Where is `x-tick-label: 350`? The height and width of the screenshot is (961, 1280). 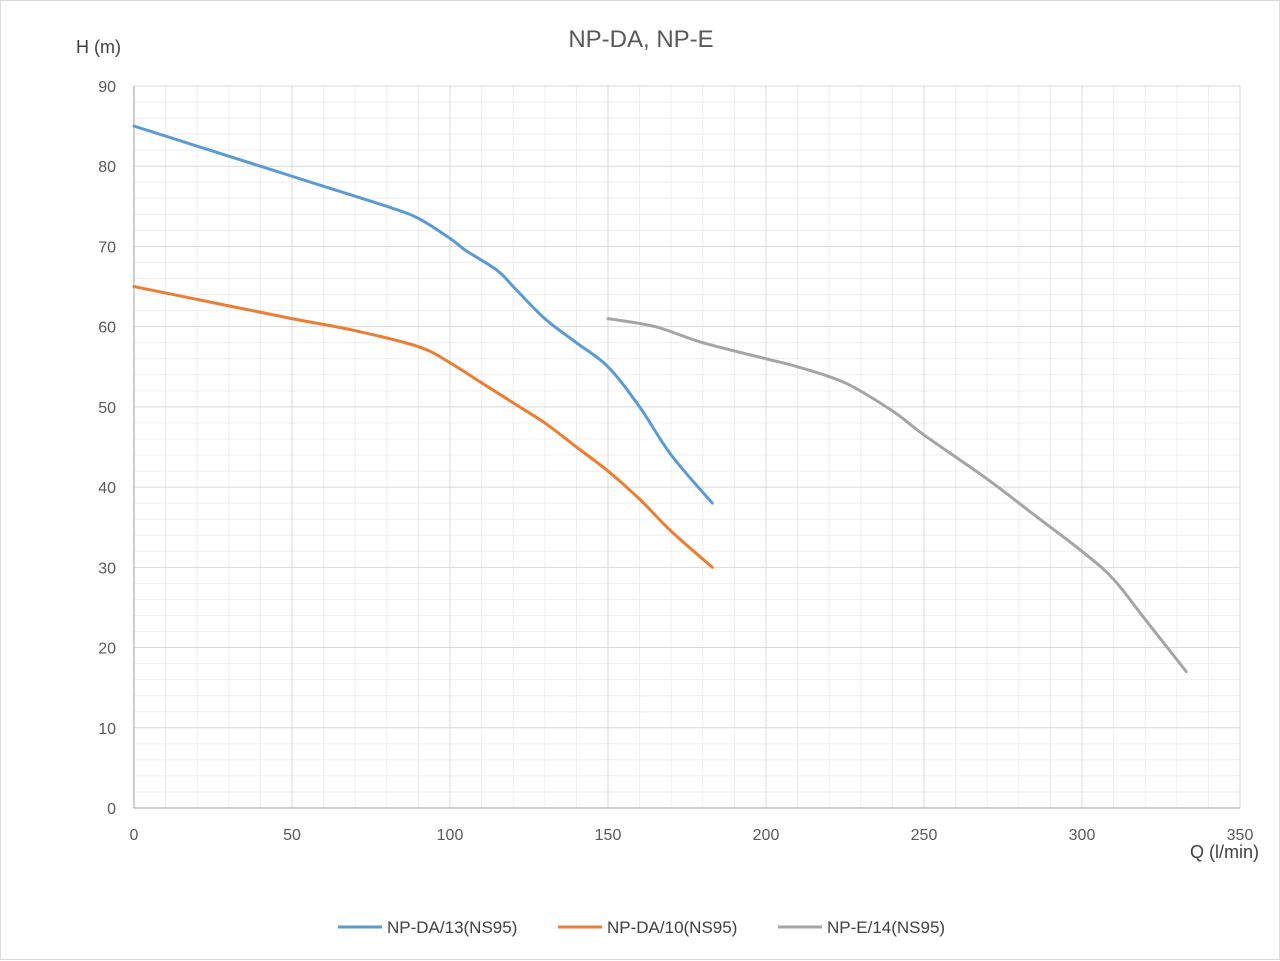 x-tick-label: 350 is located at coordinates (1240, 835).